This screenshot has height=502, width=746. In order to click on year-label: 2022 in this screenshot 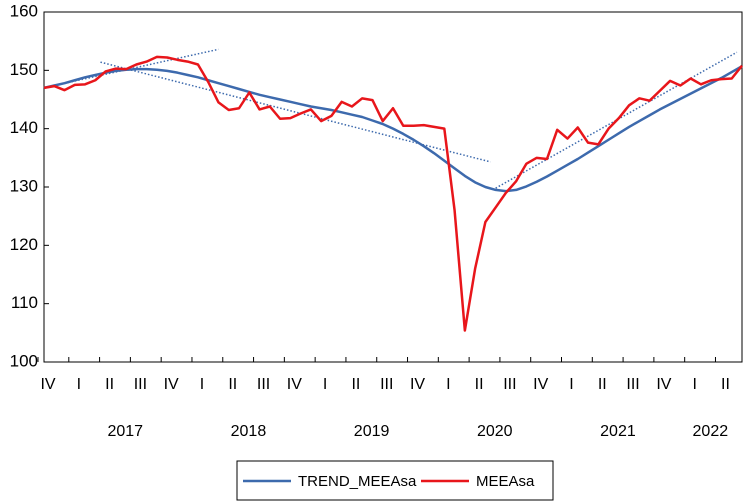, I will do `click(711, 431)`.